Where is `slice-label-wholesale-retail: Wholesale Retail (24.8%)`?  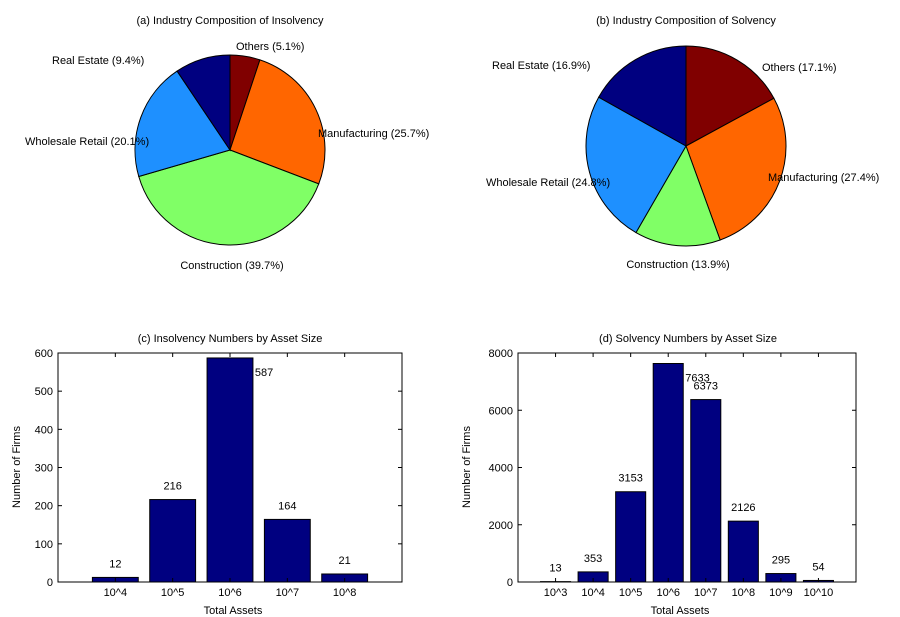
slice-label-wholesale-retail: Wholesale Retail (24.8%) is located at coordinates (548, 183).